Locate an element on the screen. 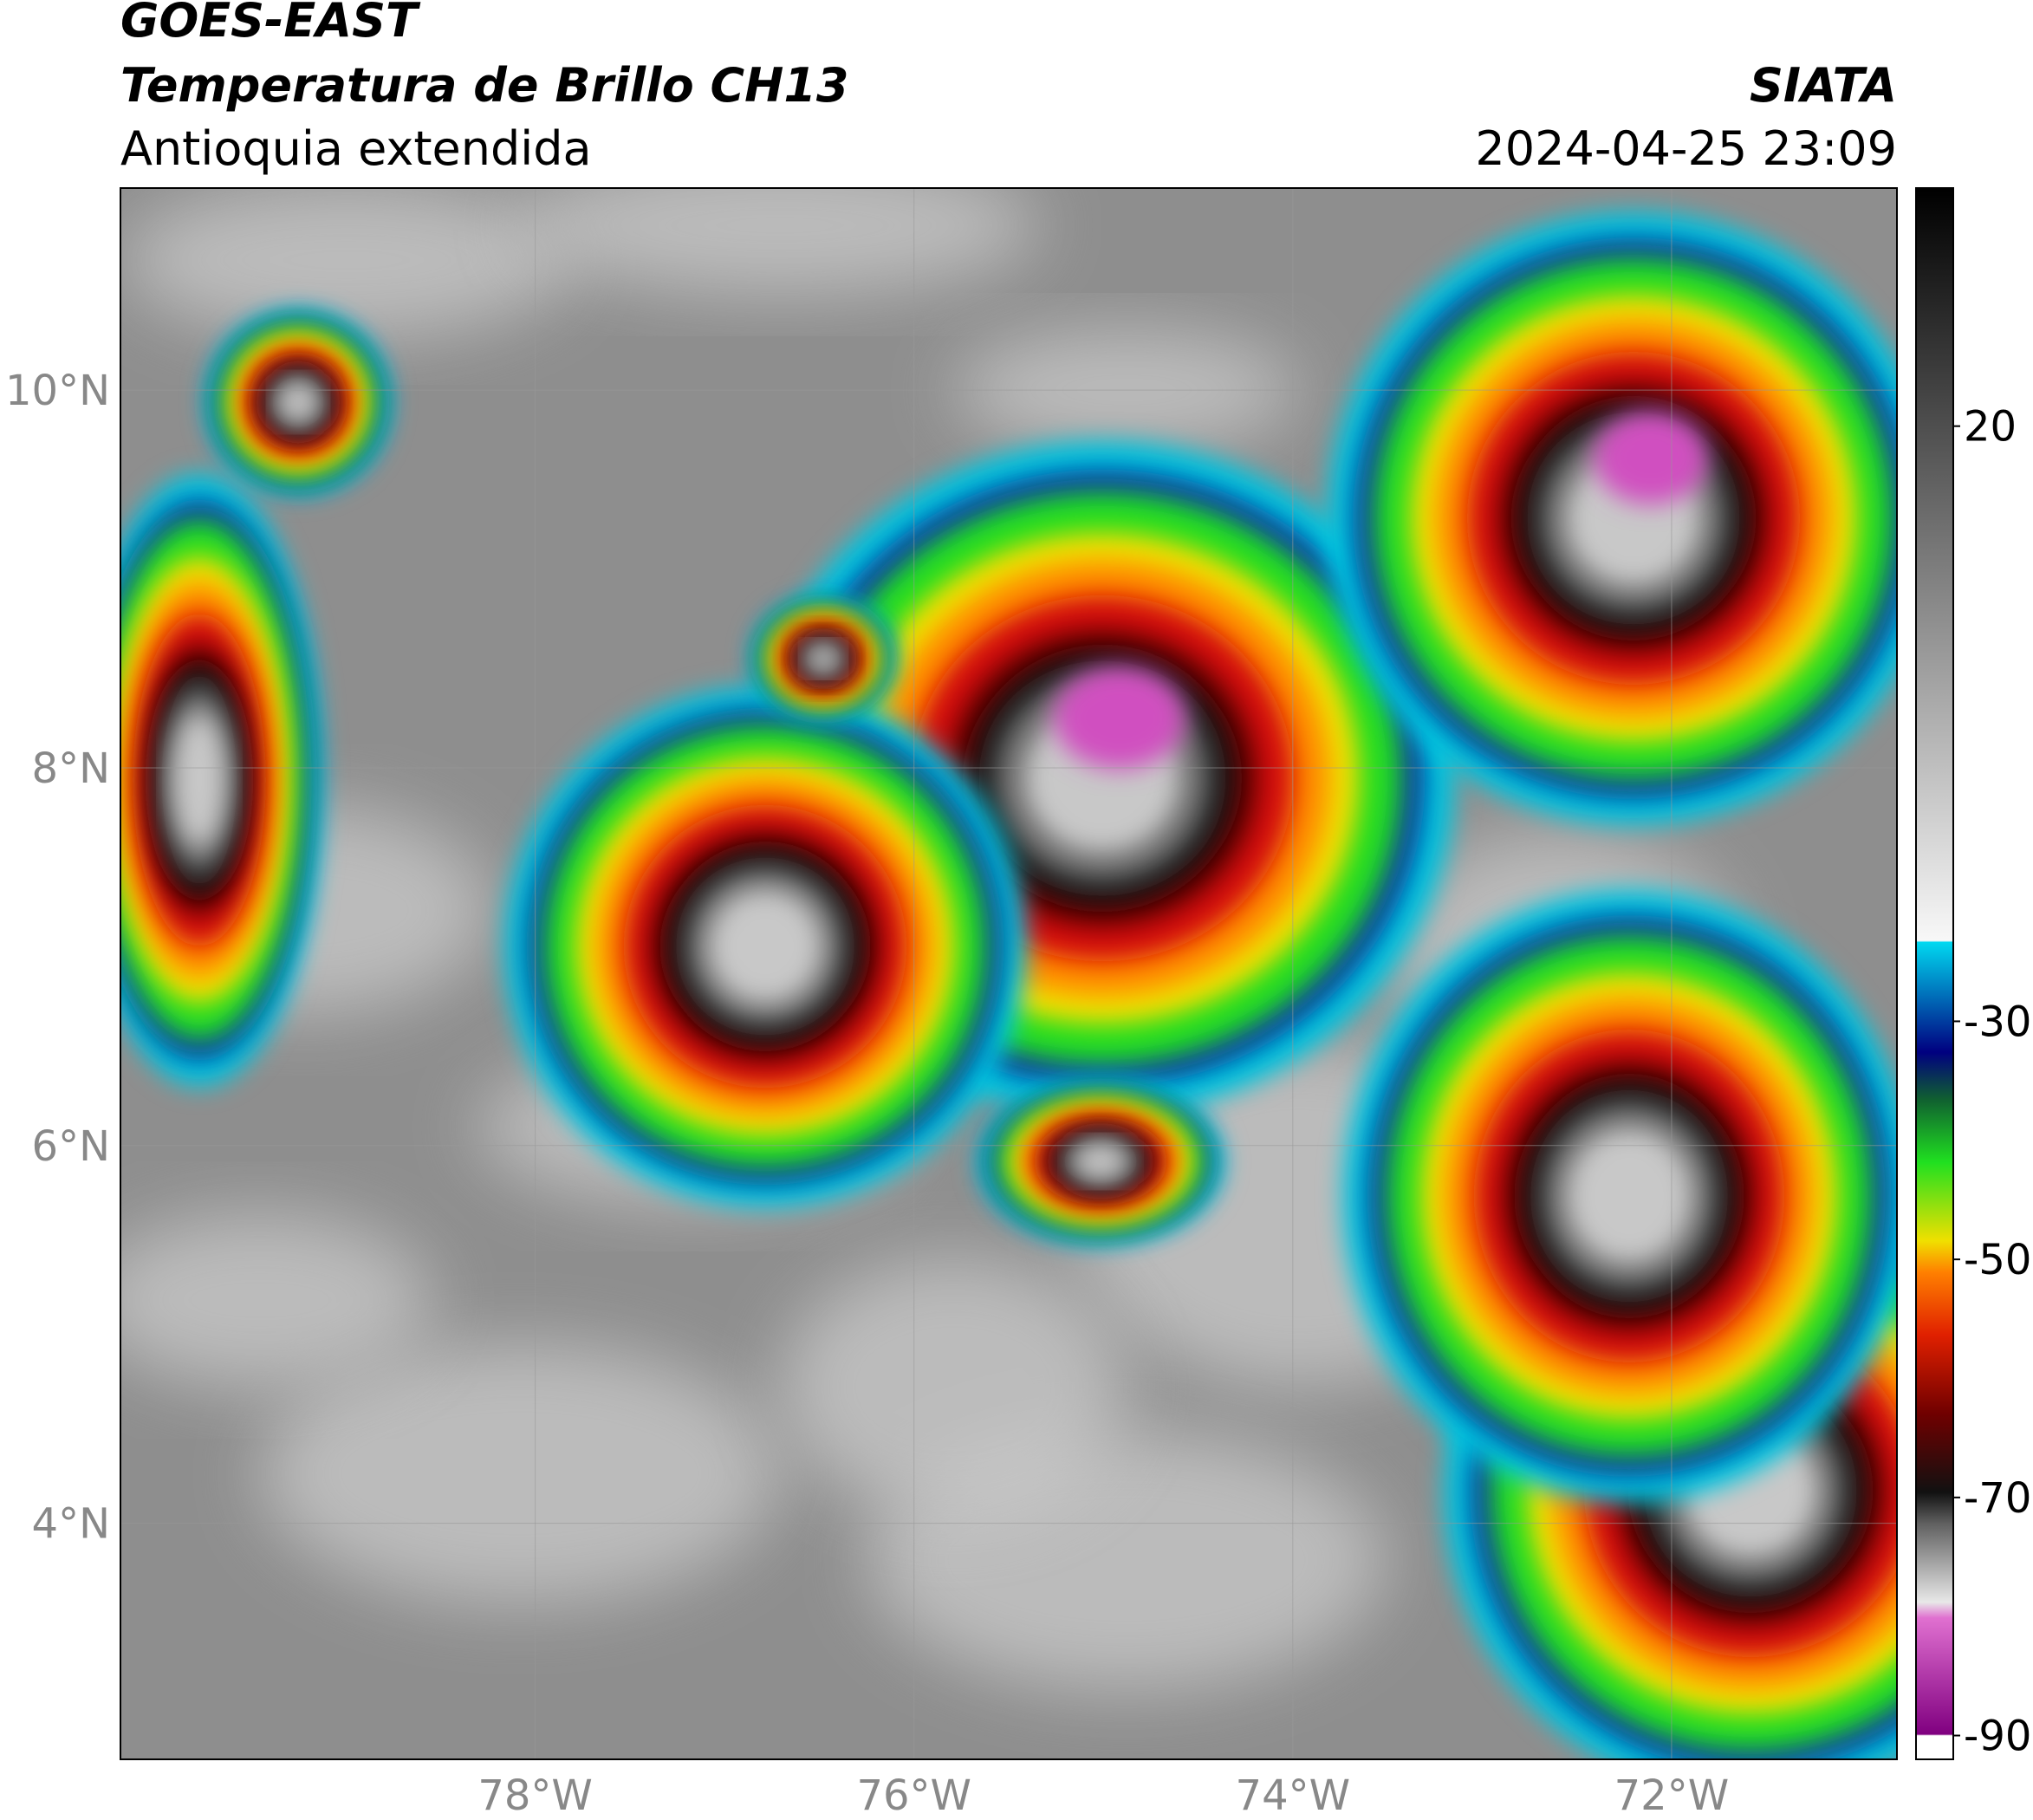  subtitle: Temperatura de Brillo CH13 is located at coordinates (484, 85).